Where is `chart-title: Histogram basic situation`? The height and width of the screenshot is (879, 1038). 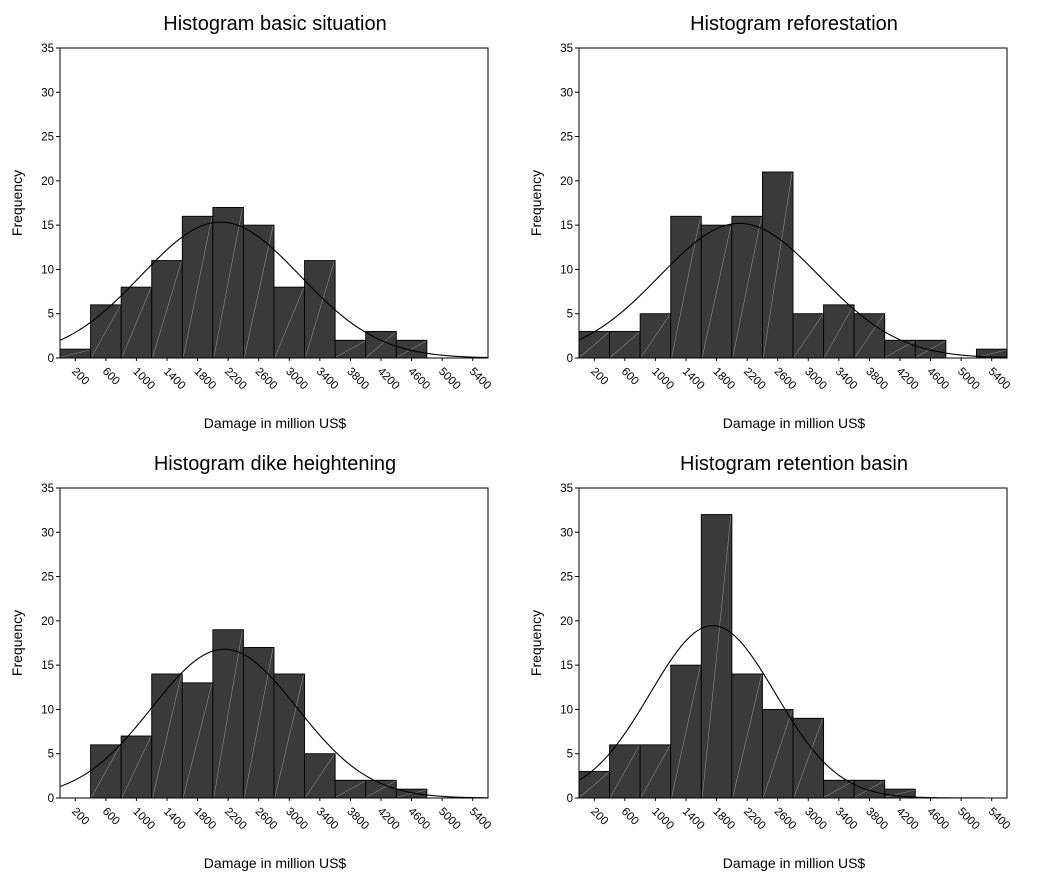 chart-title: Histogram basic situation is located at coordinates (274, 24).